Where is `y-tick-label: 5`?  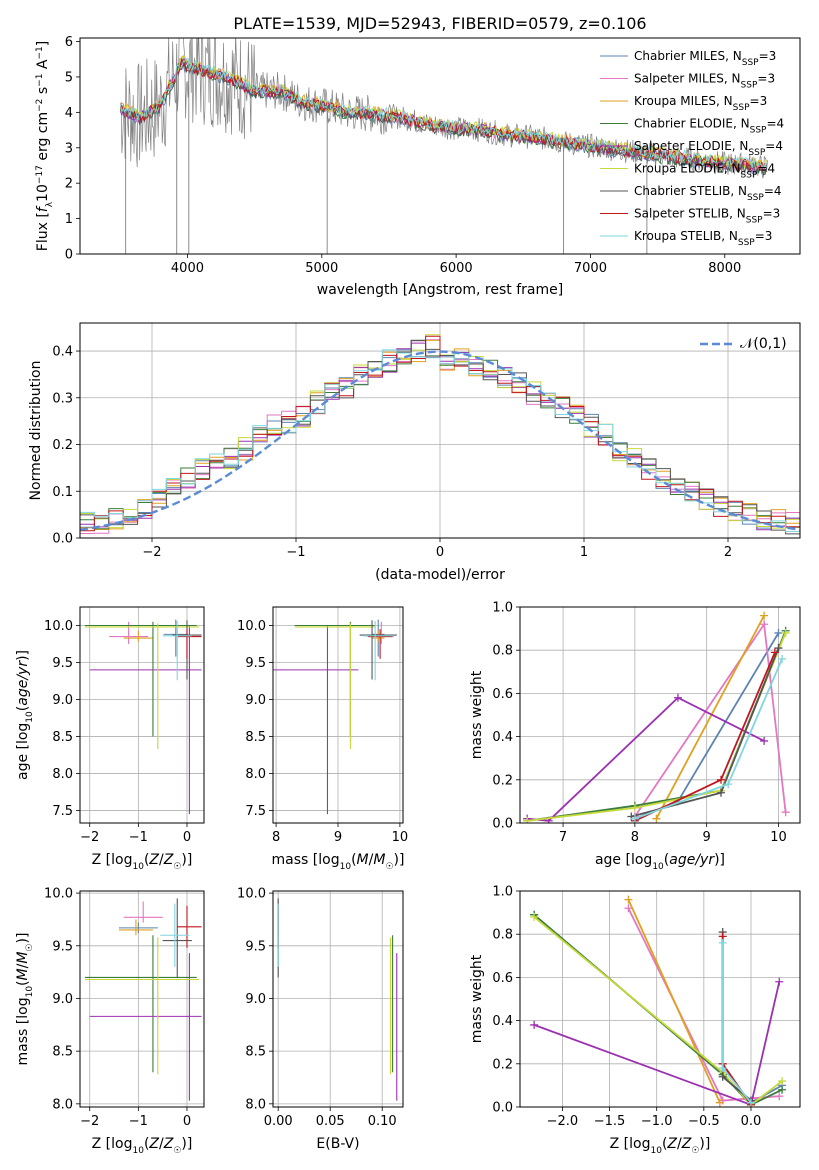
y-tick-label: 5 is located at coordinates (69, 77).